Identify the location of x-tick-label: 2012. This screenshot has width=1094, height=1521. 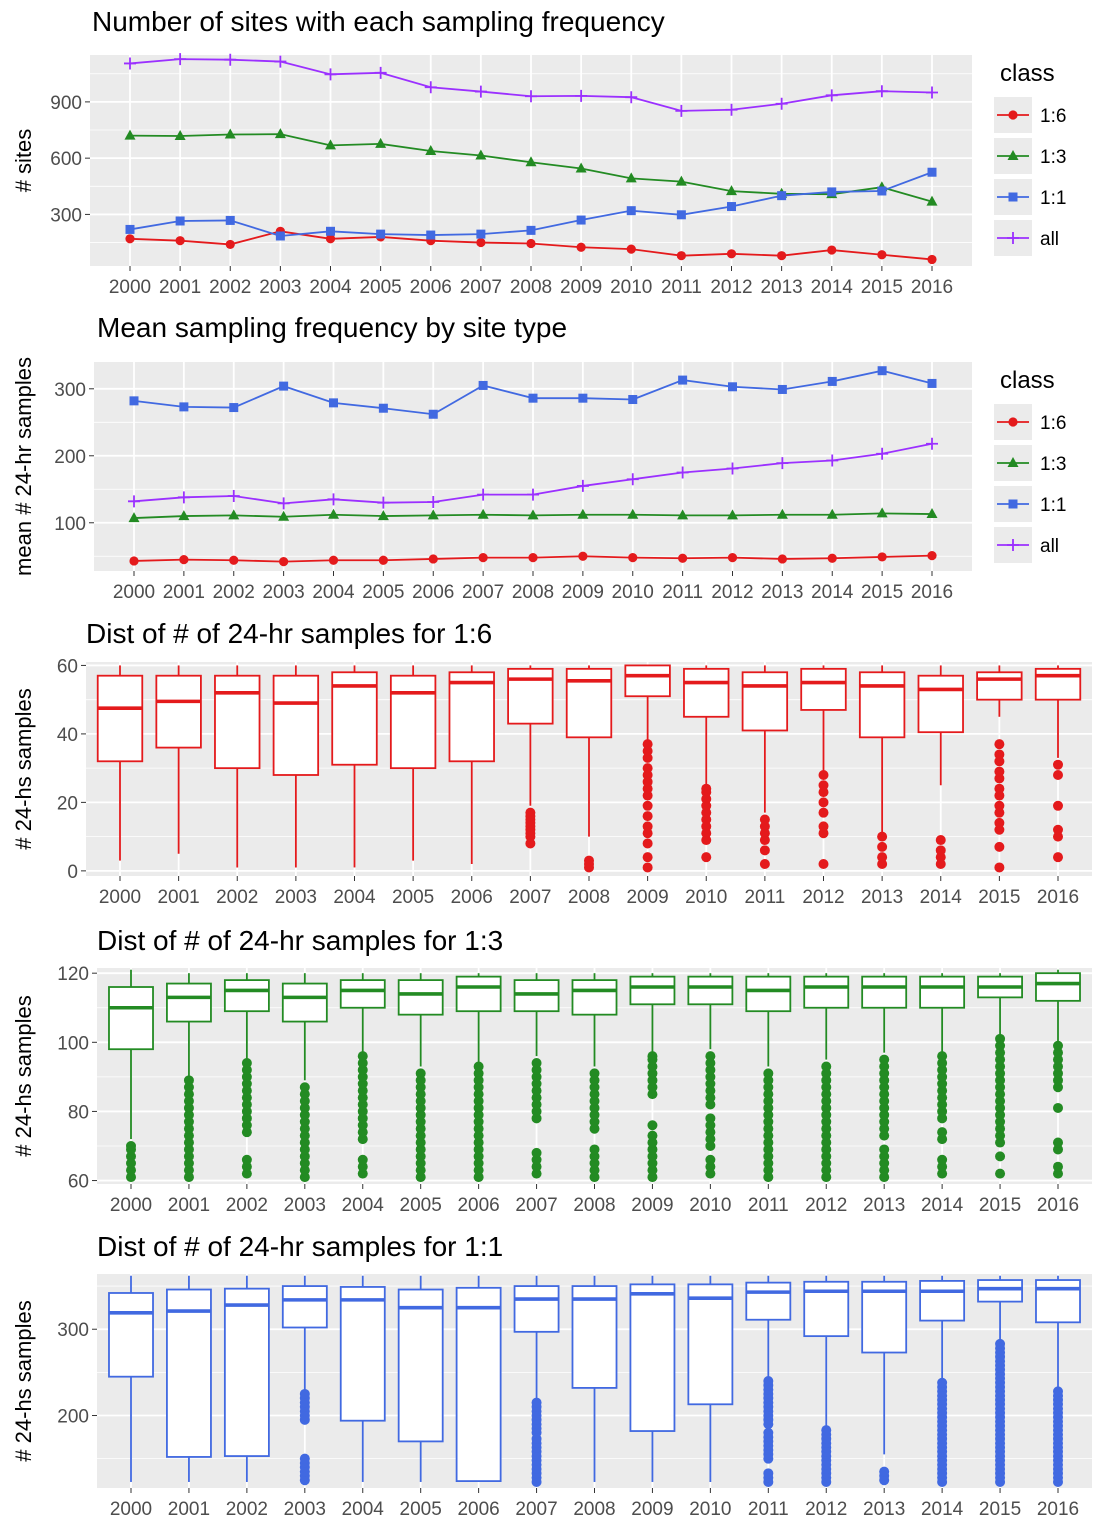
(826, 1509).